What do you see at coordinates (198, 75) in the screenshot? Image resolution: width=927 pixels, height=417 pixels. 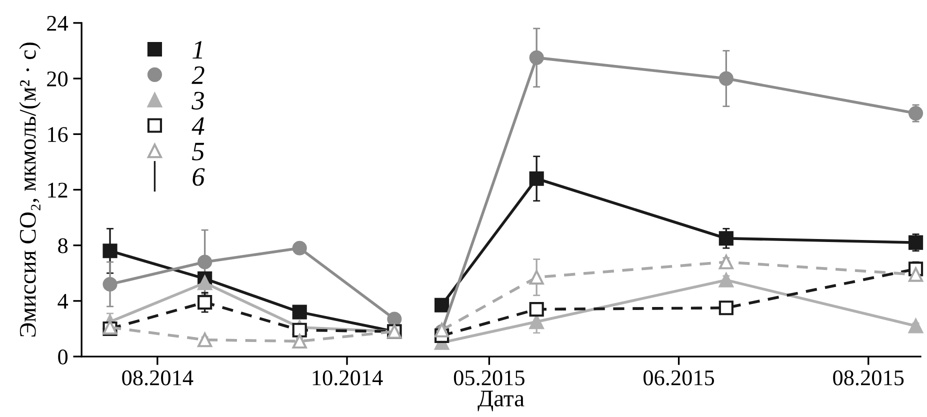 I see `legend-label: 2` at bounding box center [198, 75].